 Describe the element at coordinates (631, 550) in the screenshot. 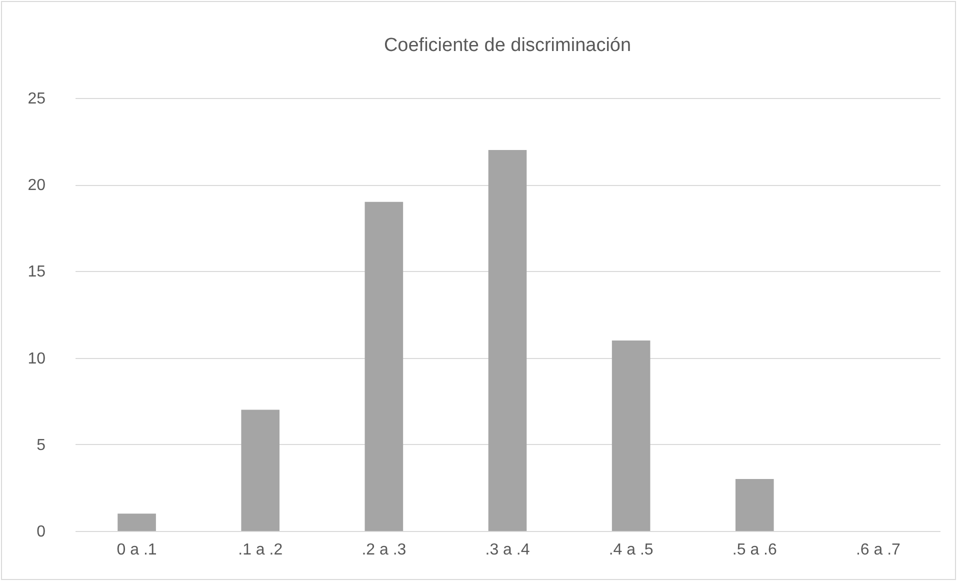

I see `x-tick-label: .4 a .5` at that location.